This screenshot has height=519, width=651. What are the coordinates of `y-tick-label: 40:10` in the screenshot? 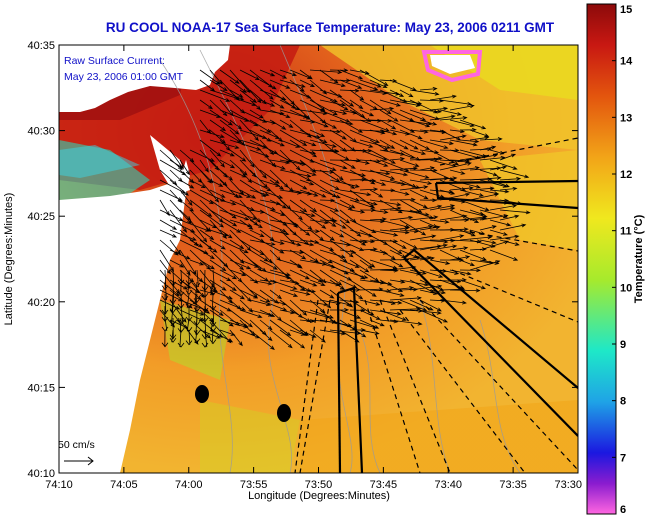 It's located at (41, 474).